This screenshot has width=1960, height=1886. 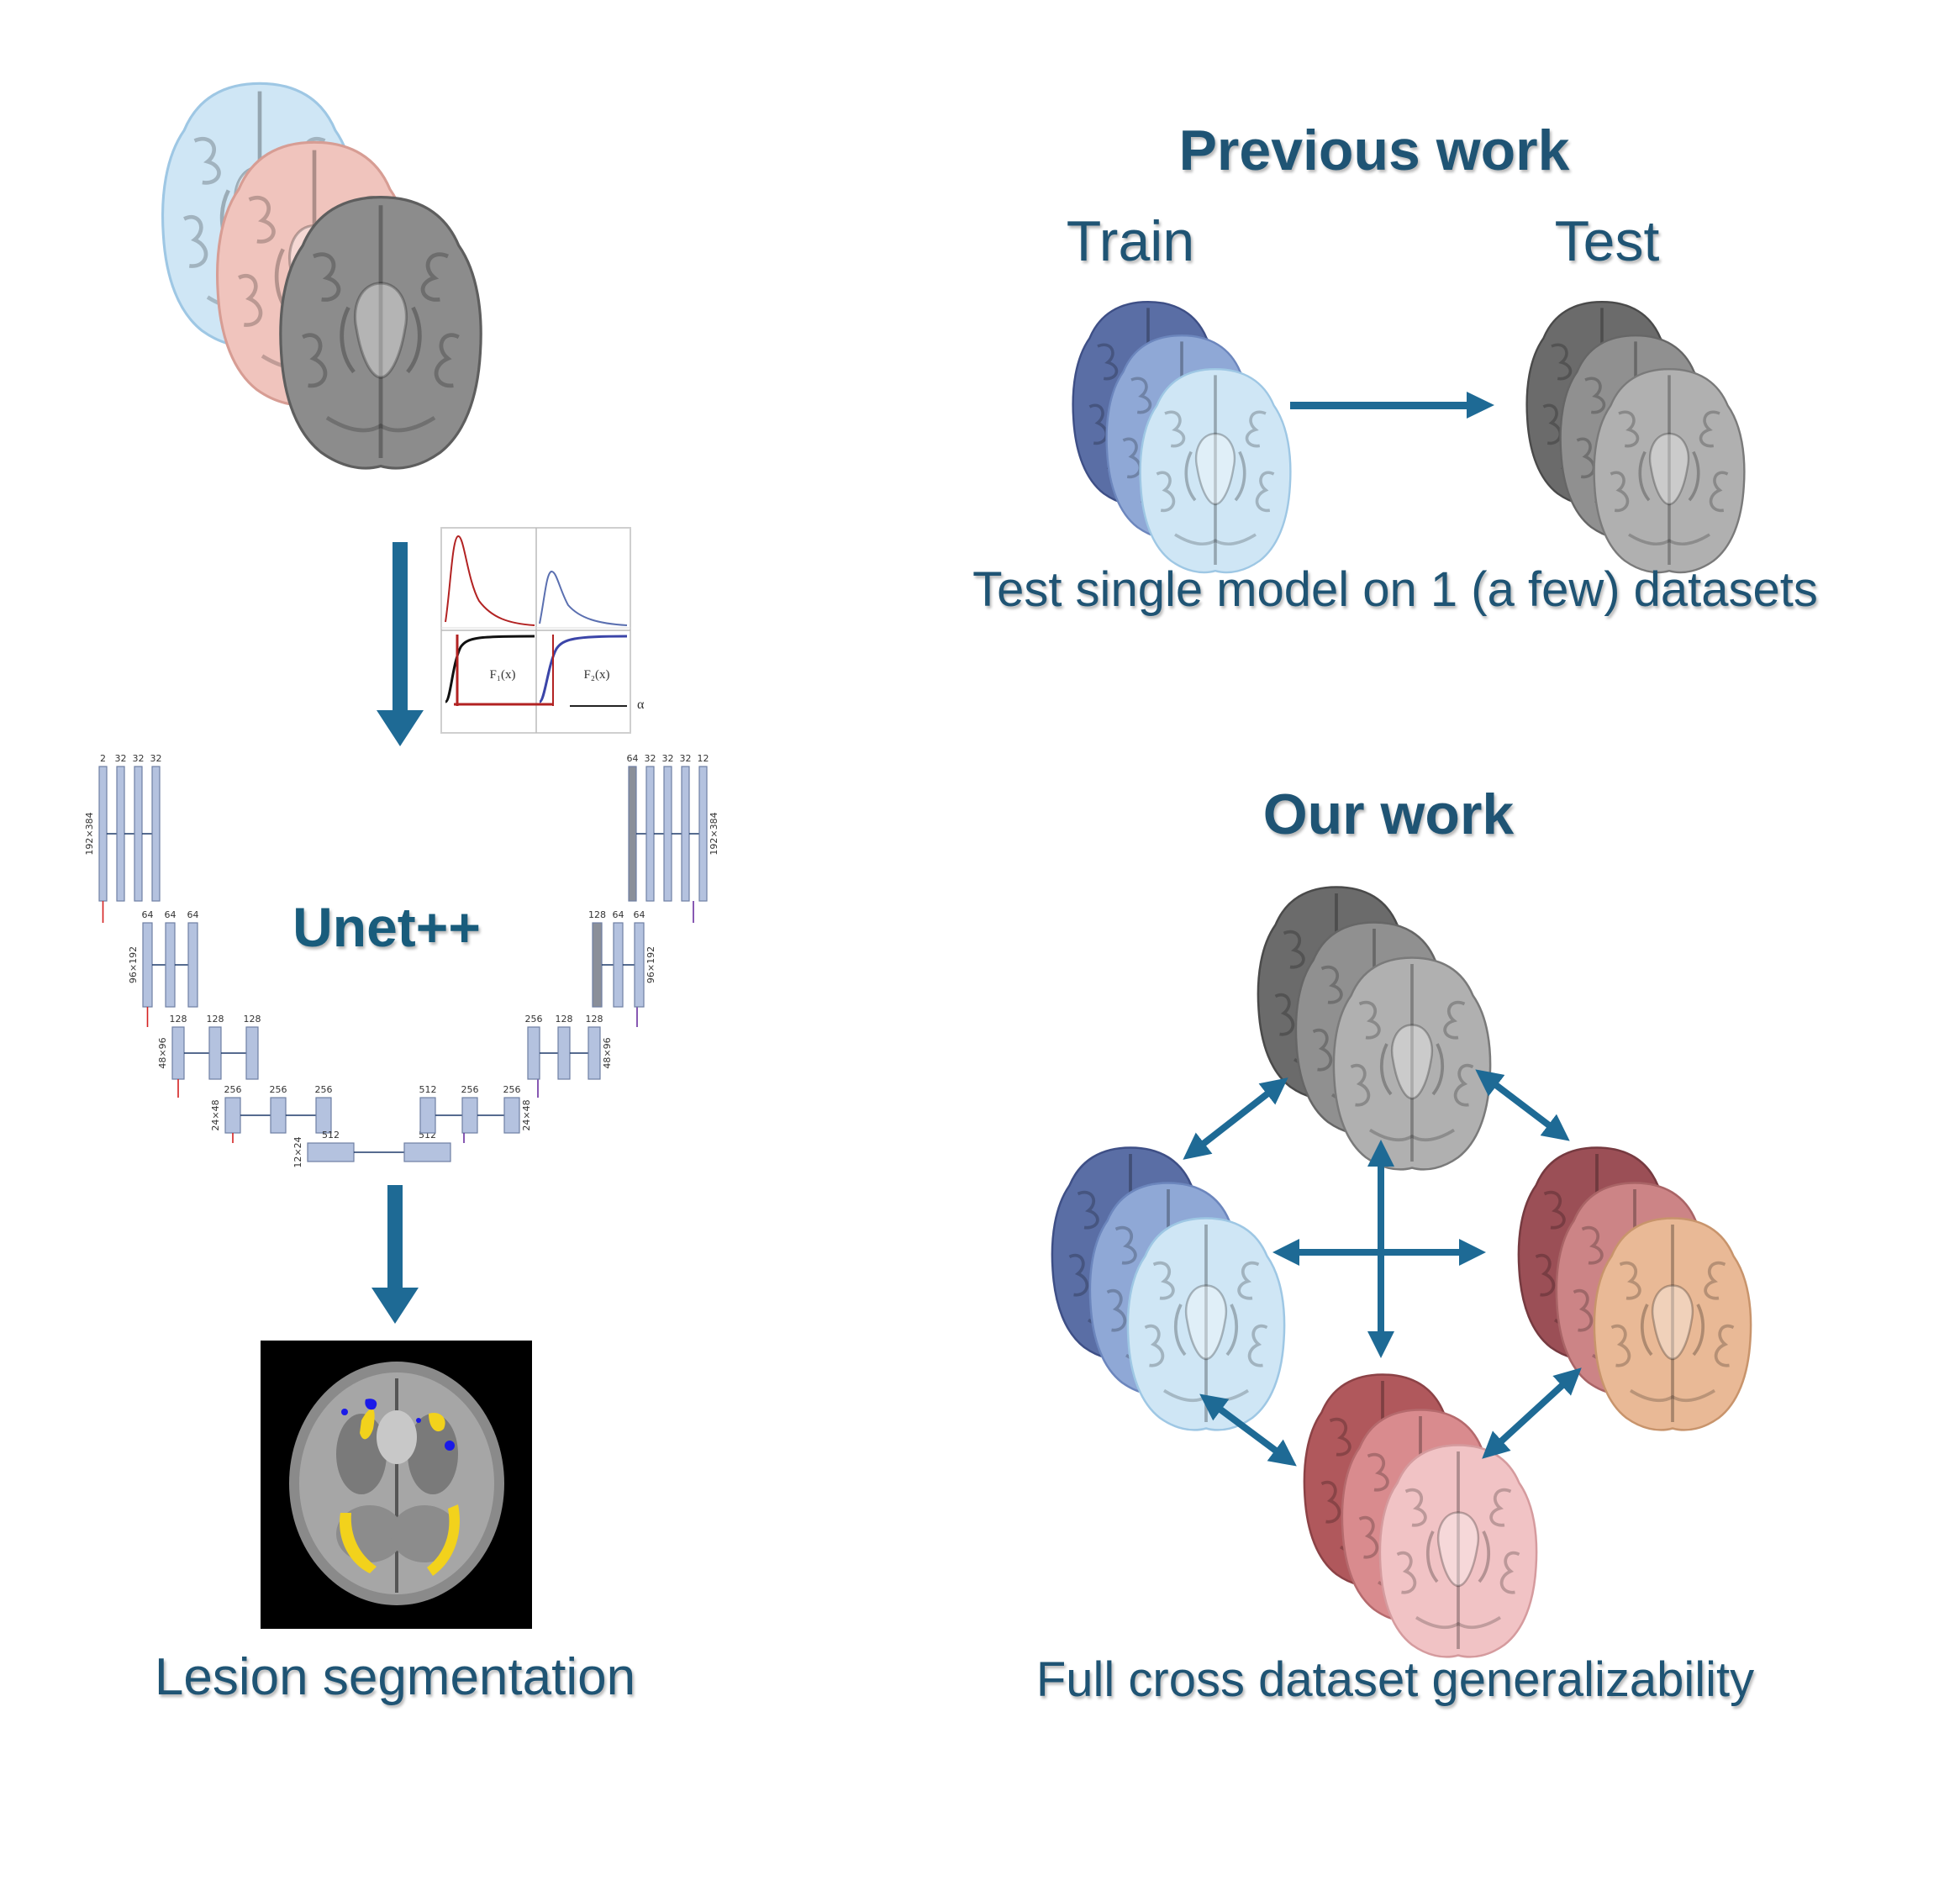 I want to click on arrow-blue-rose, so click(x=1248, y=1430).